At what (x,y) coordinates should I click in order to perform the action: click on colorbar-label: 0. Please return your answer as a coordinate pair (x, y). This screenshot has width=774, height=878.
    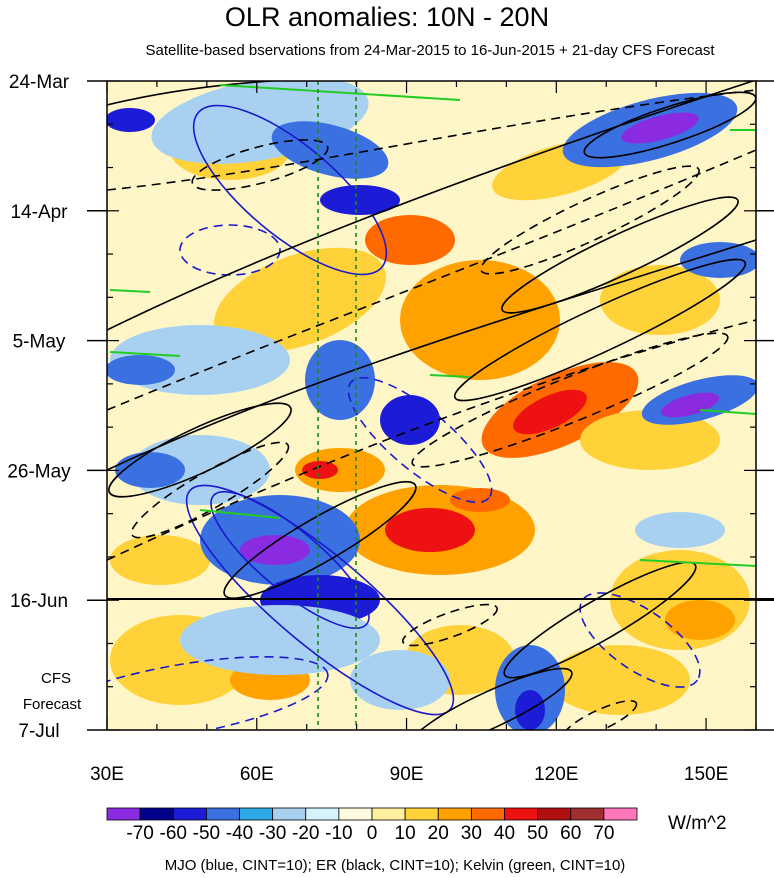
    Looking at the image, I should click on (372, 833).